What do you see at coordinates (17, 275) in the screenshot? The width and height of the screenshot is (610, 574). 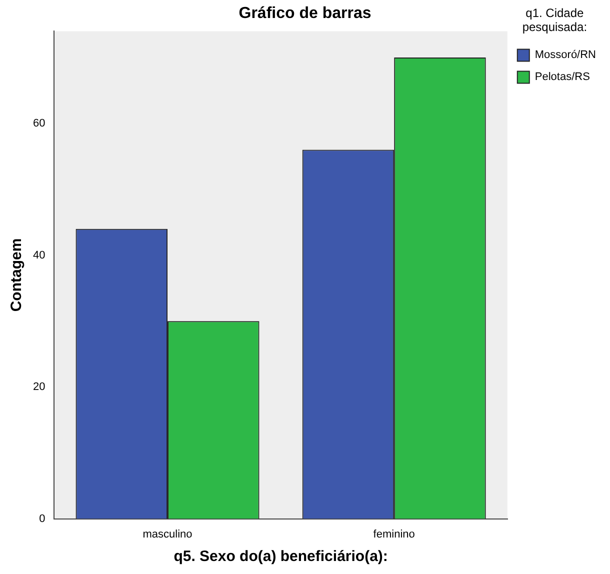 I see `y-axis-title: Contagem` at bounding box center [17, 275].